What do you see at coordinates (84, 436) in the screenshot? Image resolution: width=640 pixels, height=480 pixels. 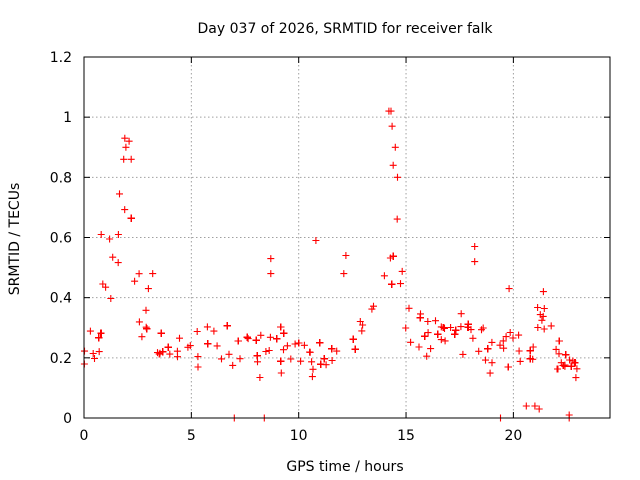 I see `x-tick-label: 0` at bounding box center [84, 436].